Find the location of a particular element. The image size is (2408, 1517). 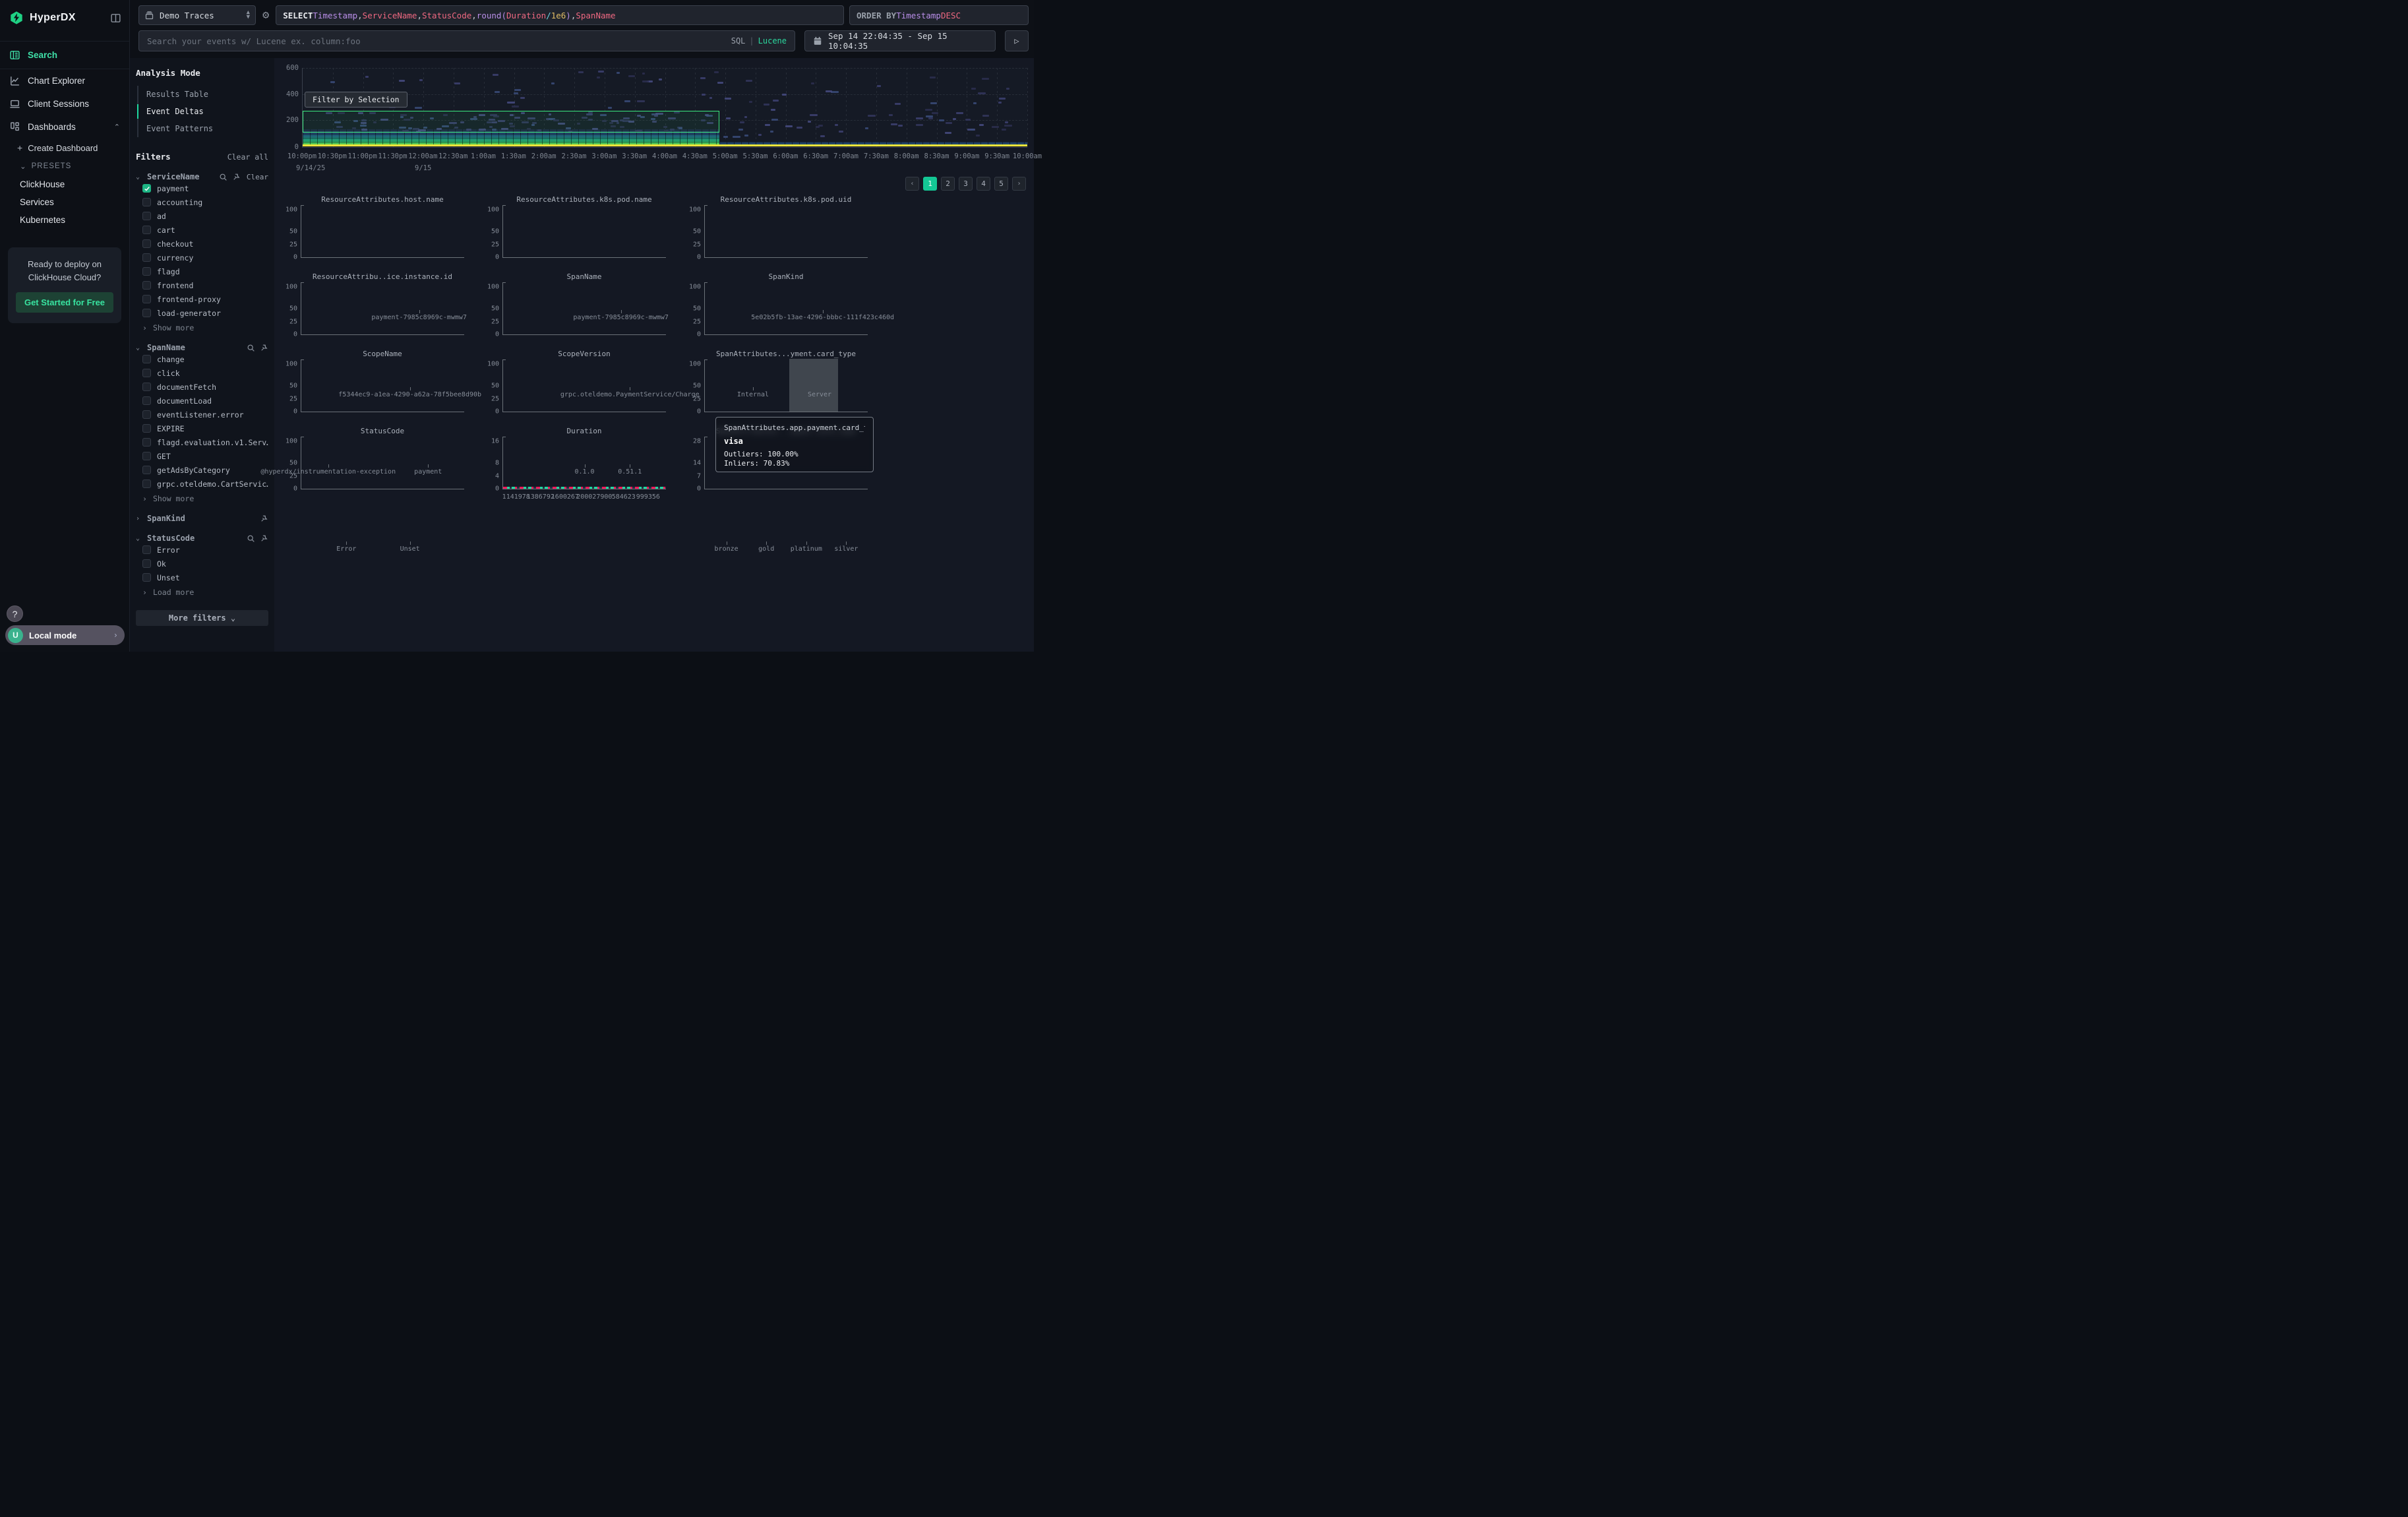

filter-checkbox-row: getAdsByCategory is located at coordinates (202, 470).